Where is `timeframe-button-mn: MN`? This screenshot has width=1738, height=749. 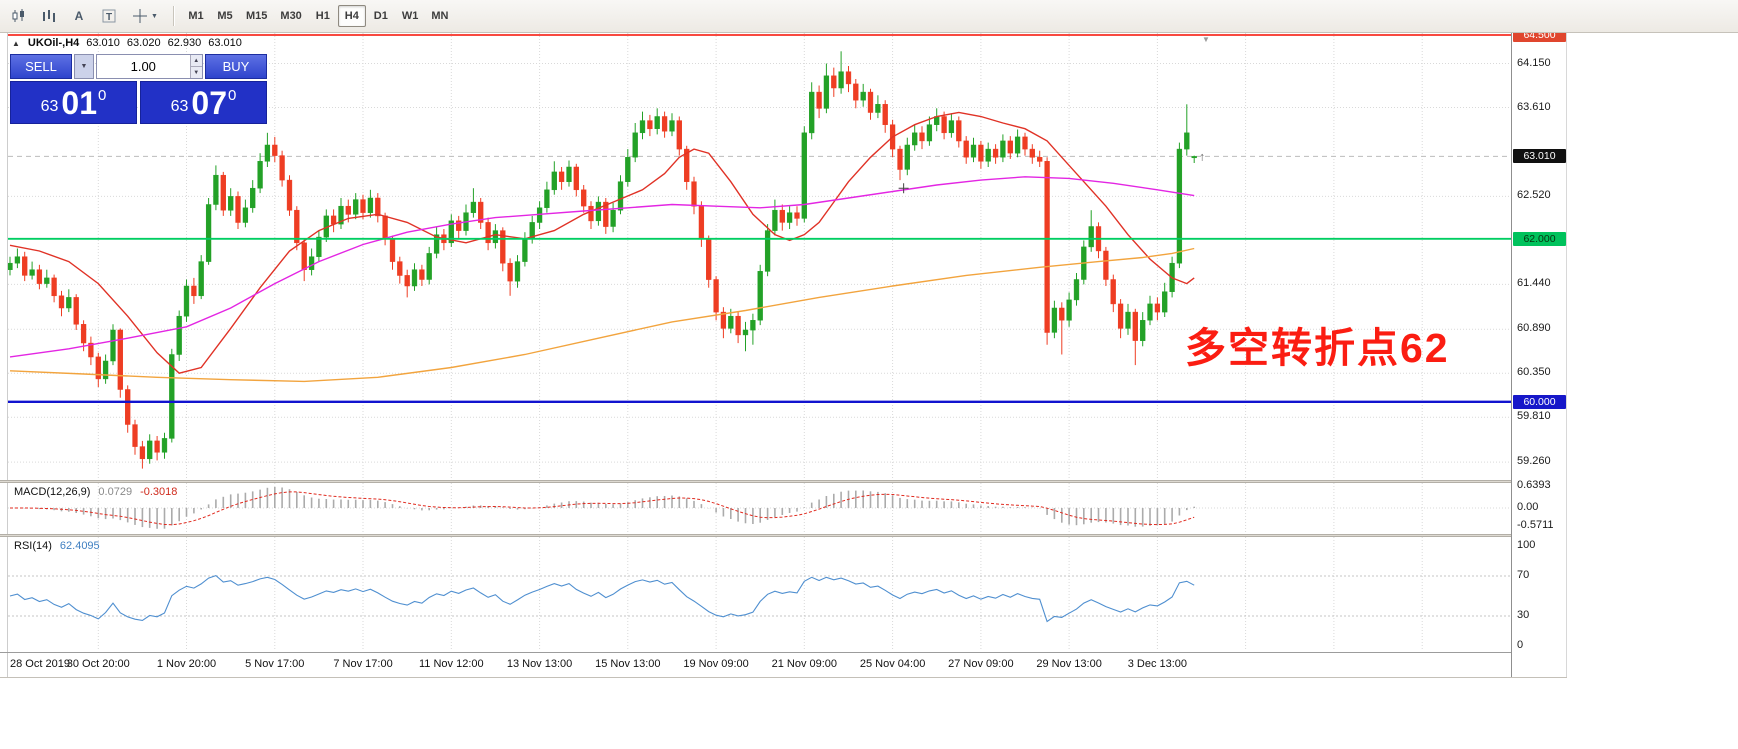
timeframe-button-mn: MN is located at coordinates (440, 16).